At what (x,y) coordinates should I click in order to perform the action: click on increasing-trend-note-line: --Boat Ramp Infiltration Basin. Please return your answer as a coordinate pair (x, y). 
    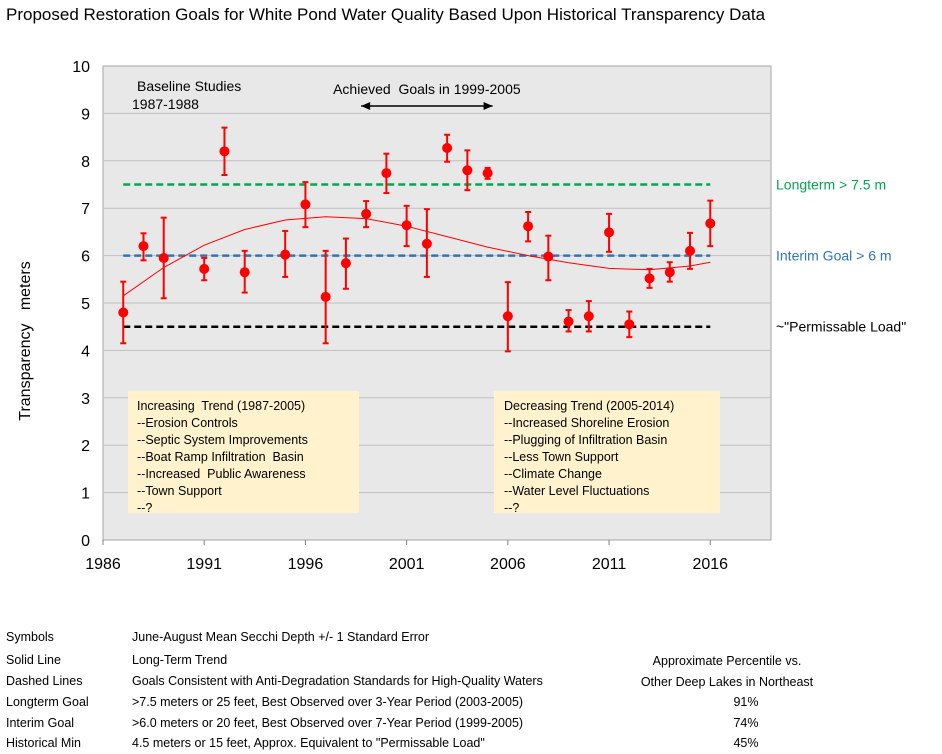
    Looking at the image, I should click on (220, 457).